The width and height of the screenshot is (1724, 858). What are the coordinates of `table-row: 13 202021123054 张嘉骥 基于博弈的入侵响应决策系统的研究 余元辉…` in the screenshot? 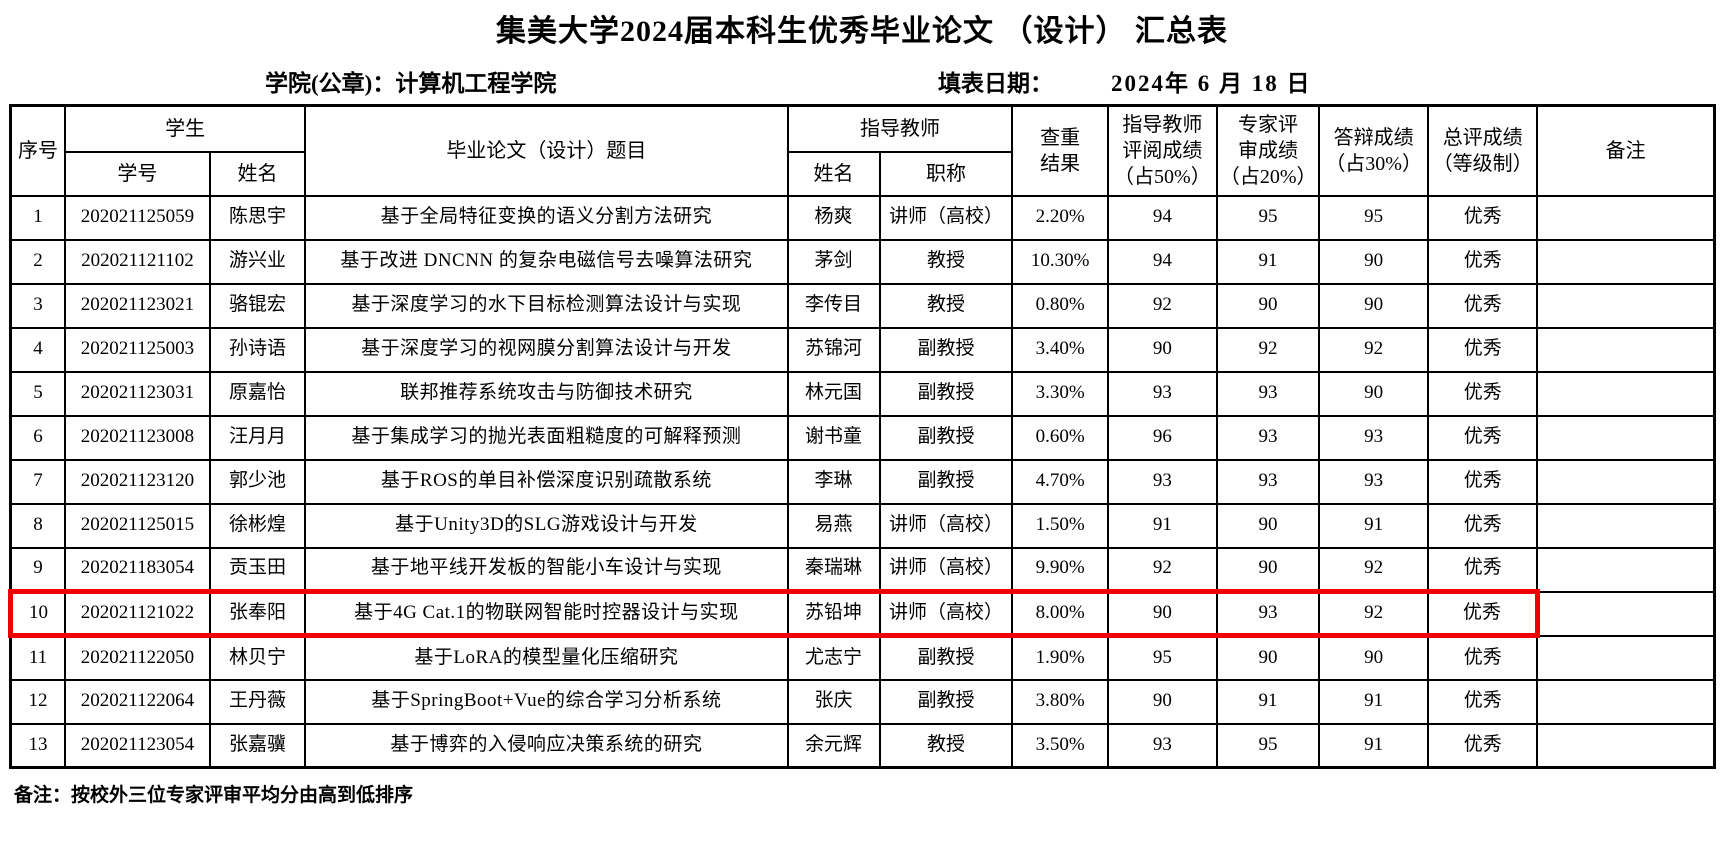 It's located at (862, 745).